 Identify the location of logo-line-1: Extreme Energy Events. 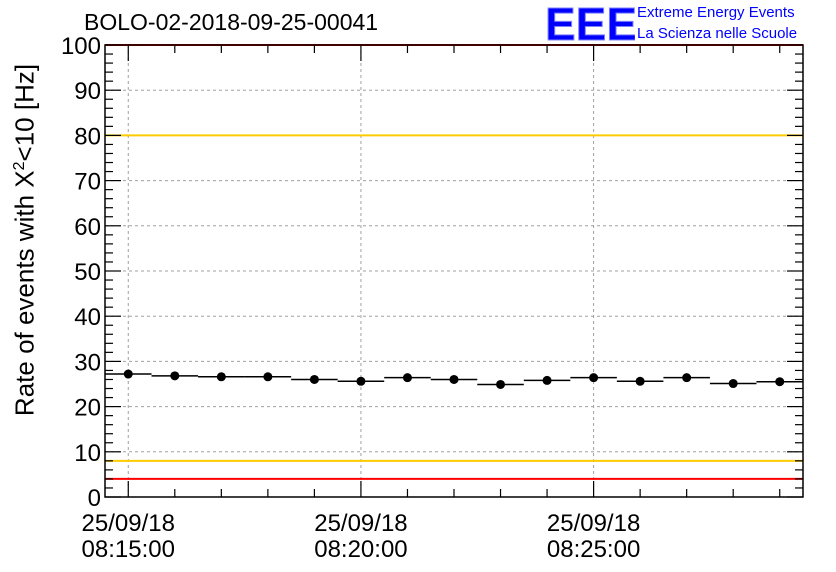
(716, 12).